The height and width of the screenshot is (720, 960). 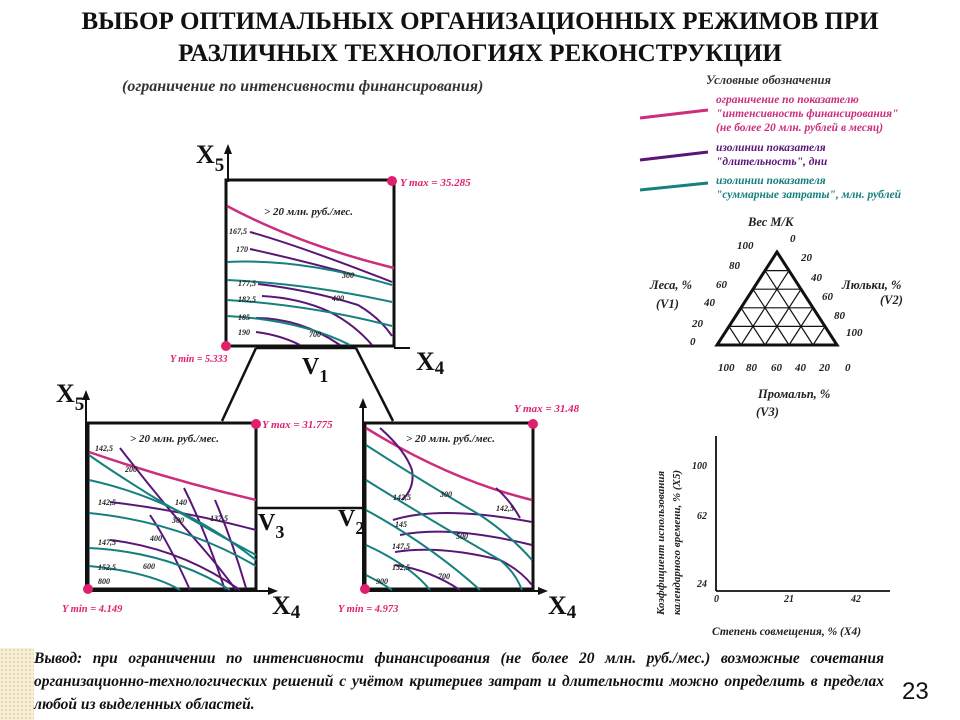 What do you see at coordinates (840, 316) in the screenshot?
I see `tri-right-tick: 80` at bounding box center [840, 316].